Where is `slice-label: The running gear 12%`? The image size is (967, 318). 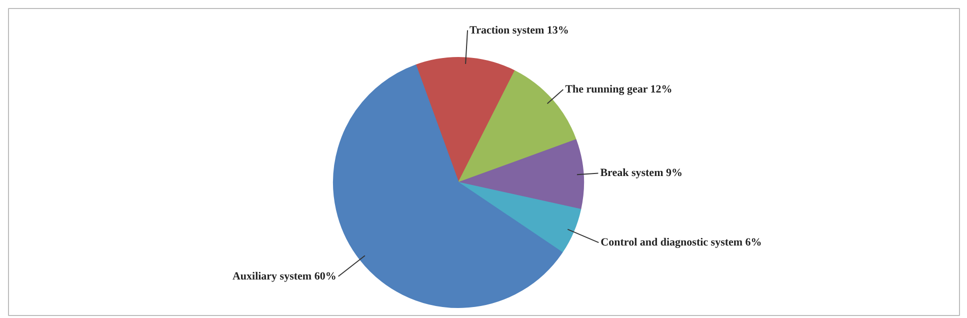
slice-label: The running gear 12% is located at coordinates (618, 90).